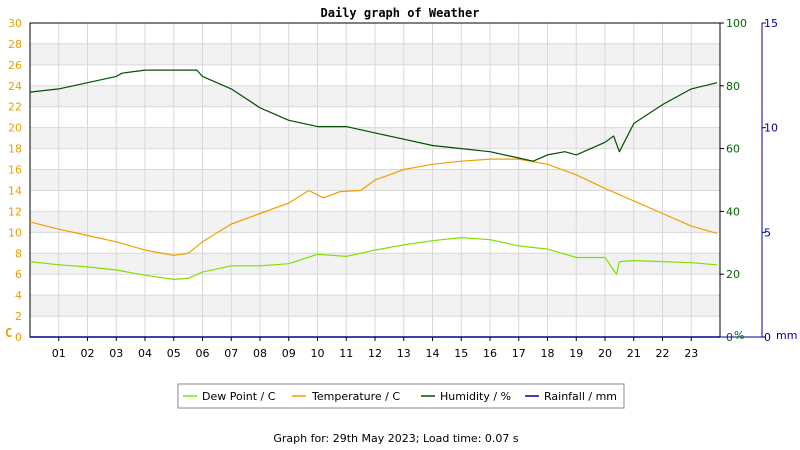 The height and width of the screenshot is (450, 800). I want to click on legend-label-dew-point: Dew Point / C, so click(239, 396).